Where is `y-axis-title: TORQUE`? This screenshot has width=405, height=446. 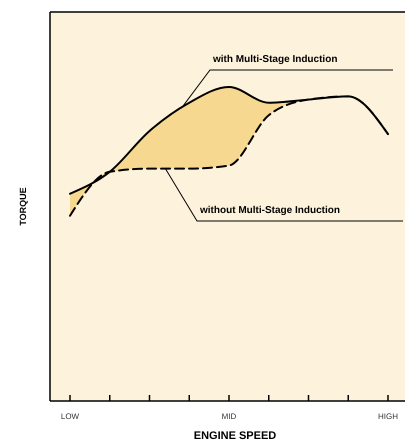
y-axis-title: TORQUE is located at coordinates (23, 206).